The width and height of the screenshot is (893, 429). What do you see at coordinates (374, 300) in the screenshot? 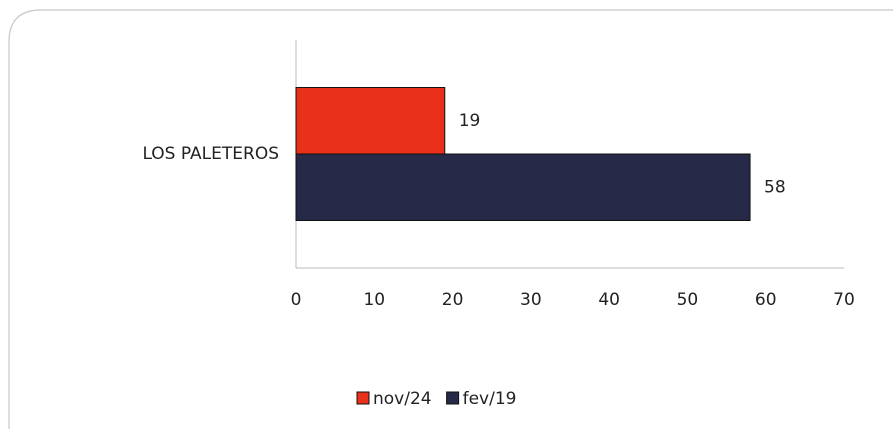
I see `x-tick-label: 10` at bounding box center [374, 300].